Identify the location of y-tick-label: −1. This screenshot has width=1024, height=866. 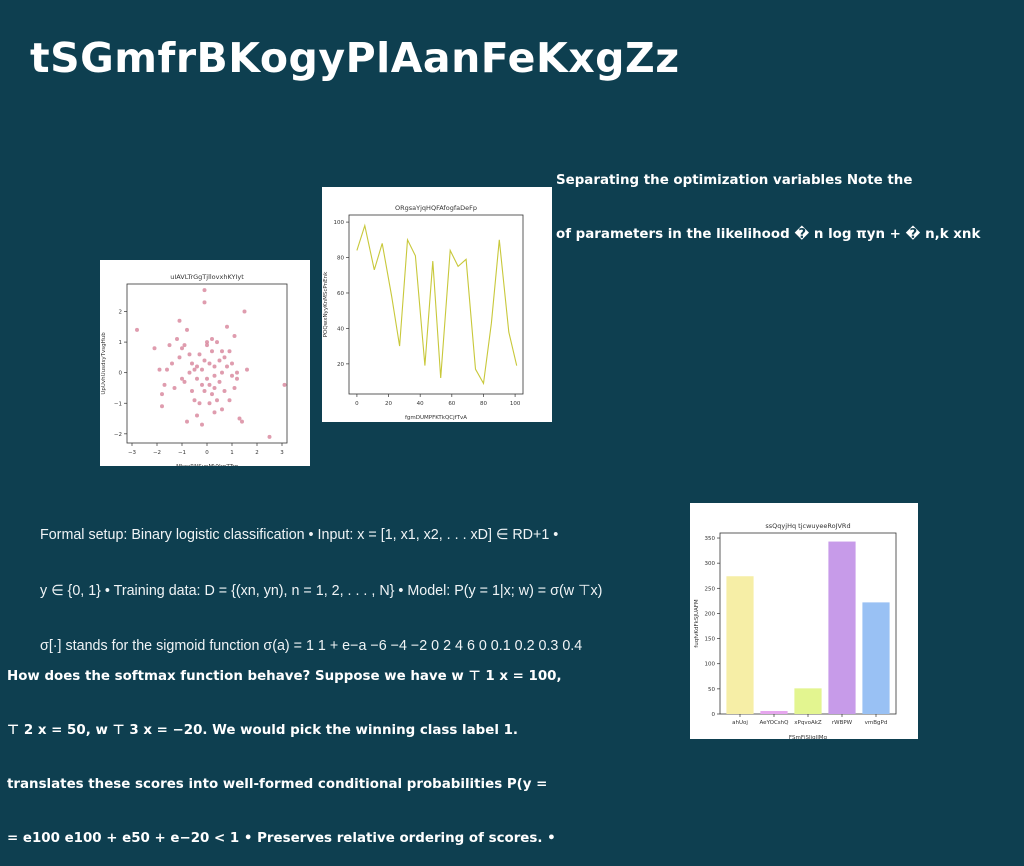
(118, 404).